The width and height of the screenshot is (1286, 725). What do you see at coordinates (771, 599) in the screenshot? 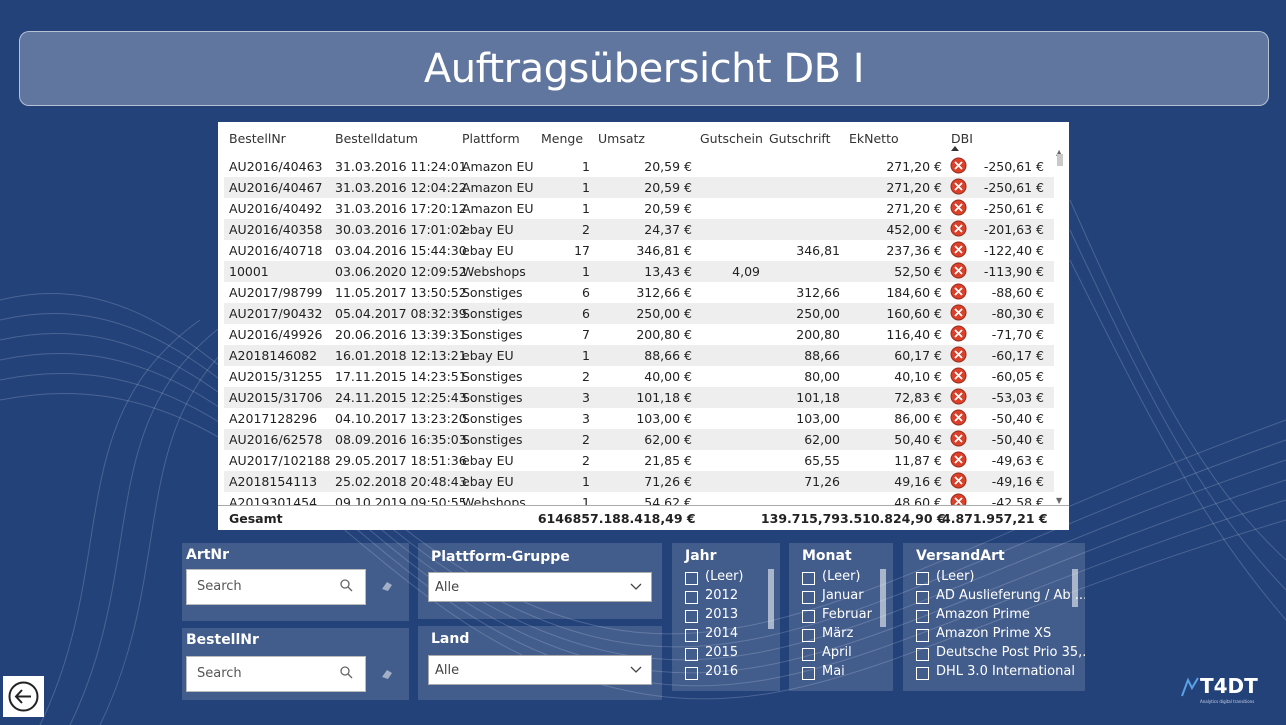
I see `jahr-scrollbar` at bounding box center [771, 599].